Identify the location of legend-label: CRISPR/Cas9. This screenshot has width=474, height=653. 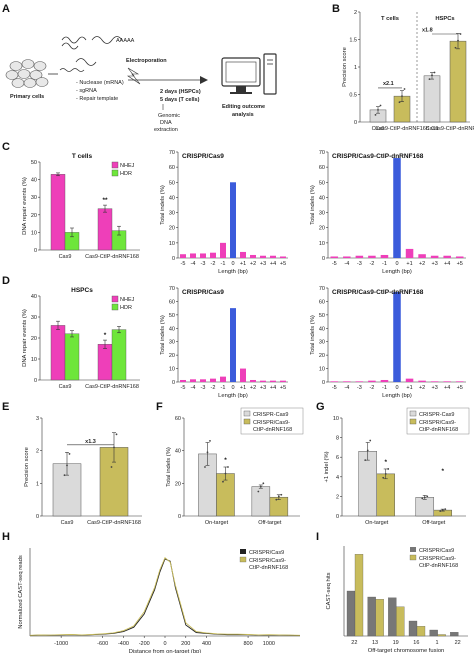
(266, 553).